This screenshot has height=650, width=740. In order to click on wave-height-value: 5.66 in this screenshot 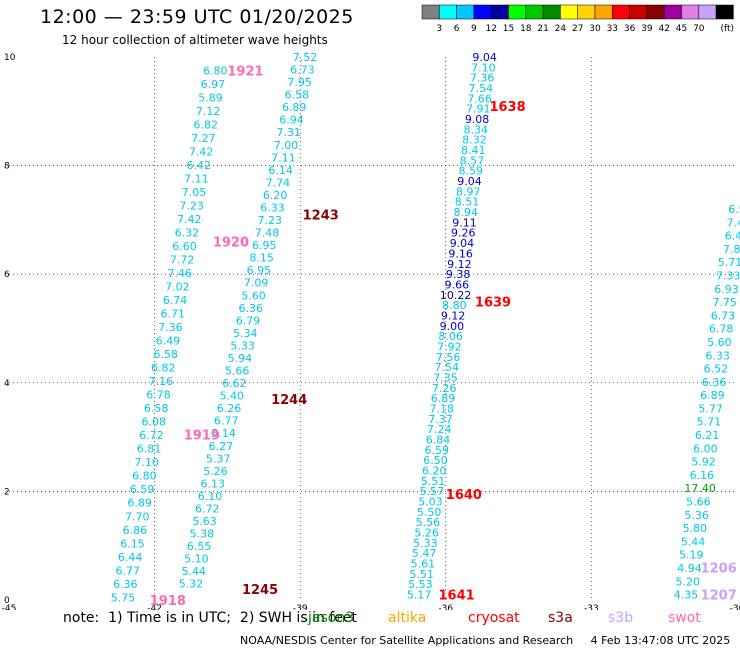, I will do `click(237, 371)`.